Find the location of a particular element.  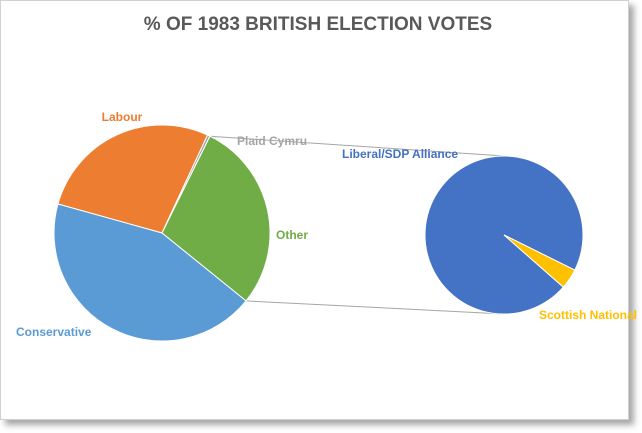

data-label-liberal-sdp-alliance: Liberal/SDP Alliance is located at coordinates (400, 154).